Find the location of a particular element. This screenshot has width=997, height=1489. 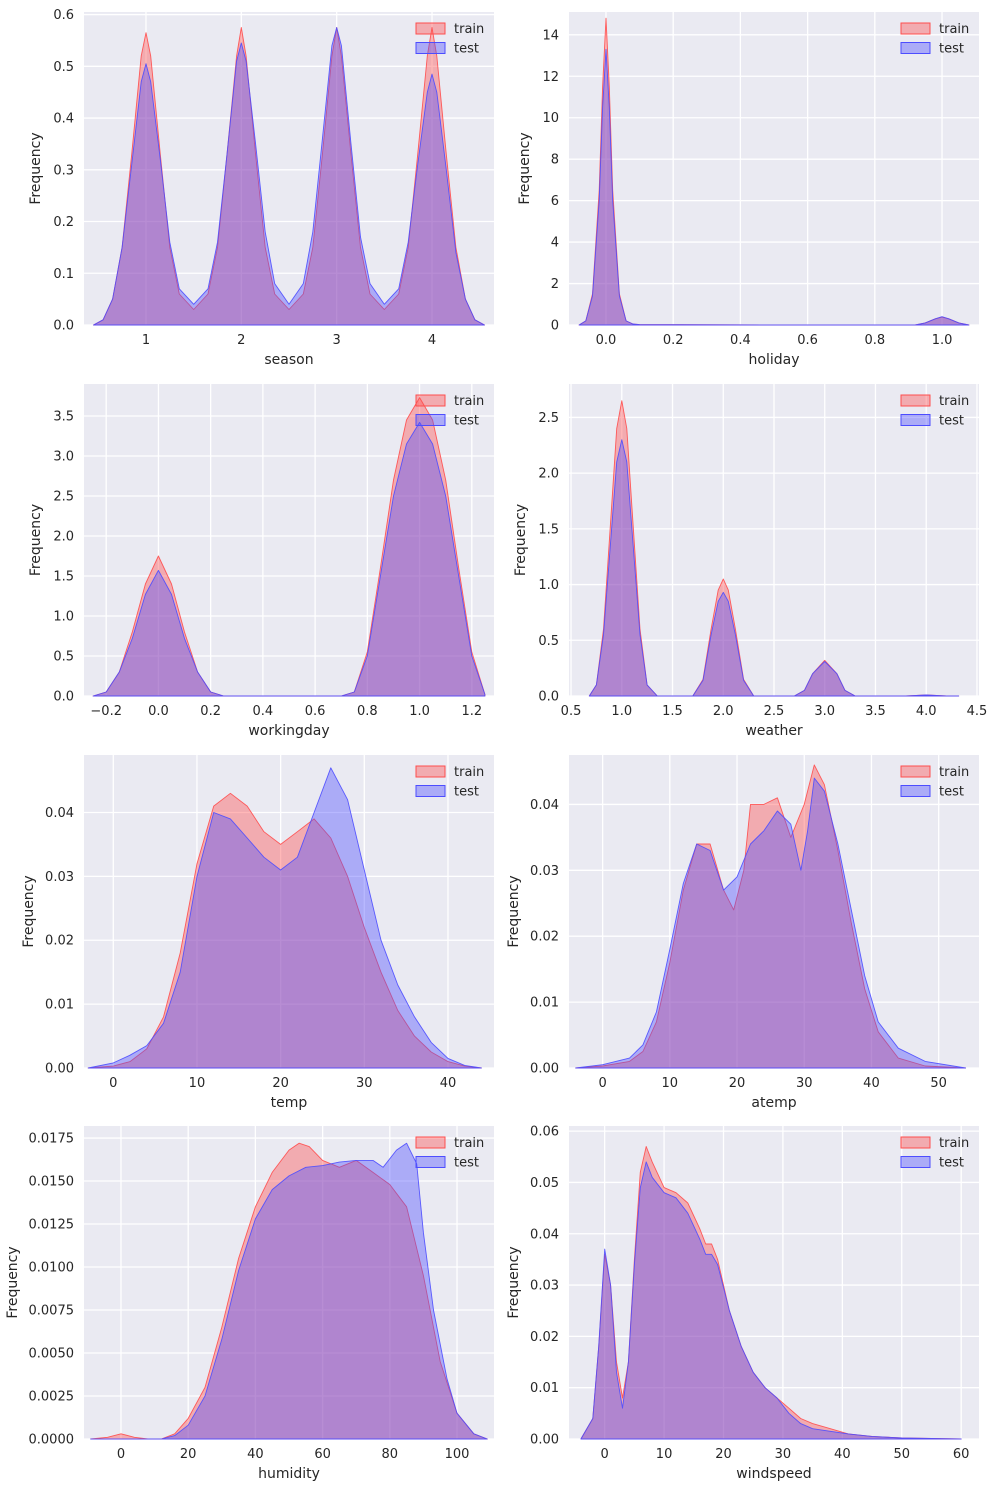

x-axis-label: holiday is located at coordinates (774, 360).